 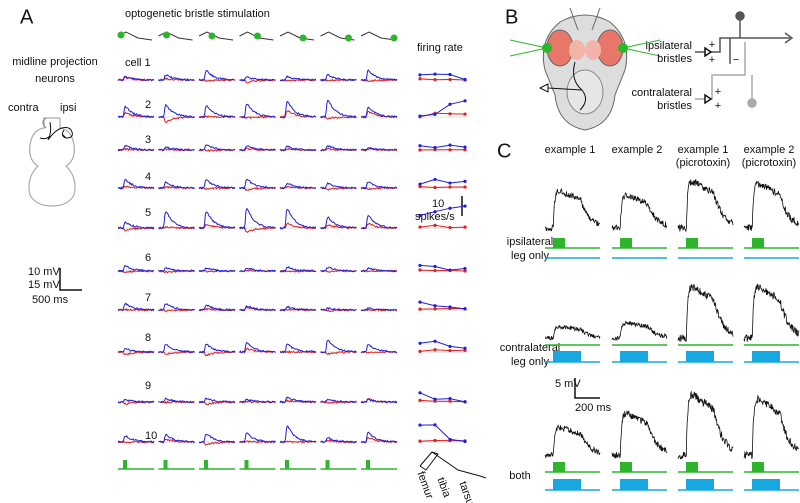 I want to click on cell-label: 7, so click(x=148, y=298).